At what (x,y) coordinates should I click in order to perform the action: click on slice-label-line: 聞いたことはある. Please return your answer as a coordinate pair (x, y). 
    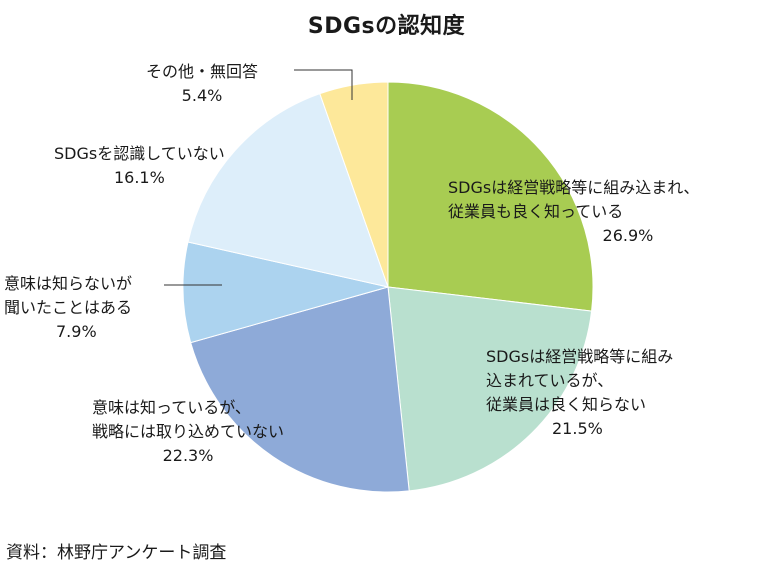
    Looking at the image, I should click on (68, 307).